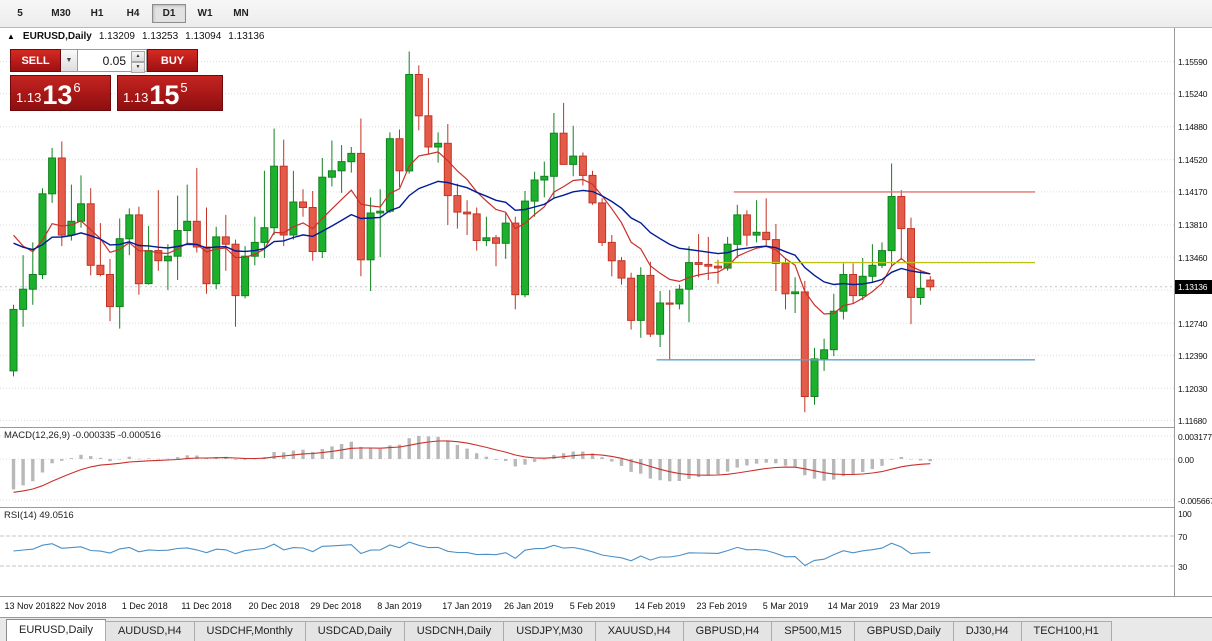 The image size is (1212, 641). Describe the element at coordinates (722, 606) in the screenshot. I see `date-label: 23 Feb 2019` at that location.